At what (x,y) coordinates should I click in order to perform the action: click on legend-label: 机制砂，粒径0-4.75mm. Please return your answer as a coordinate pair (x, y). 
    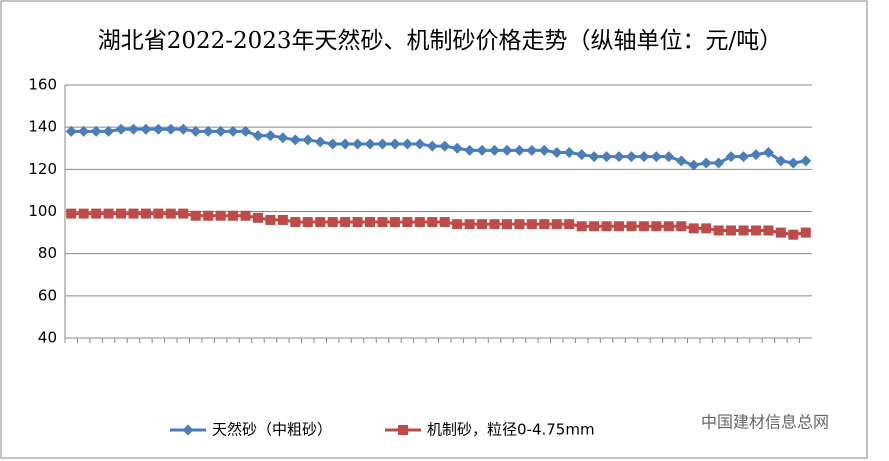
    Looking at the image, I should click on (511, 430).